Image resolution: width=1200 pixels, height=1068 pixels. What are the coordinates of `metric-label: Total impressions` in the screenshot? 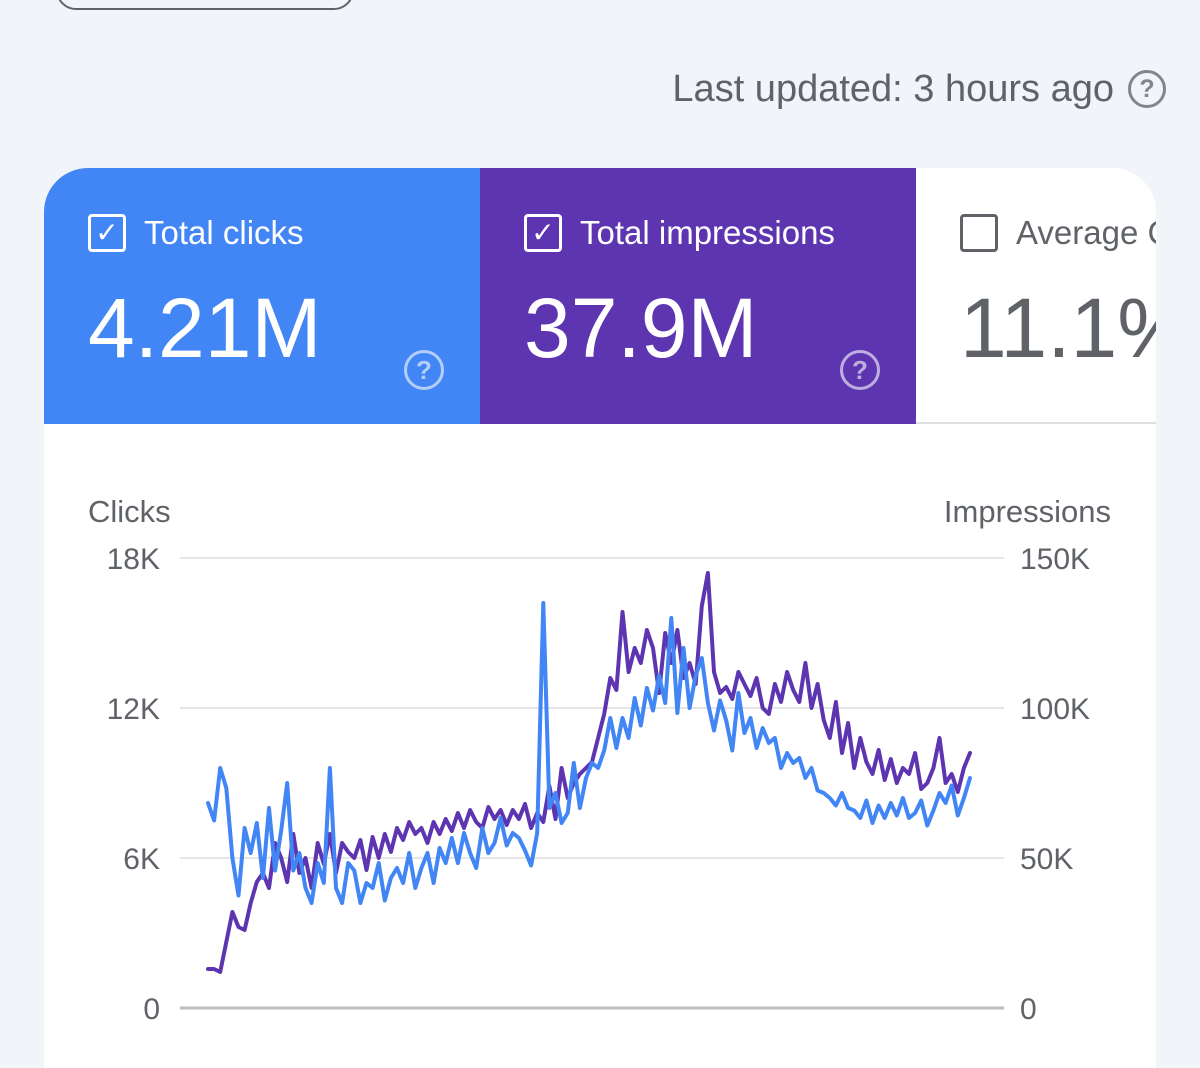 It's located at (707, 232).